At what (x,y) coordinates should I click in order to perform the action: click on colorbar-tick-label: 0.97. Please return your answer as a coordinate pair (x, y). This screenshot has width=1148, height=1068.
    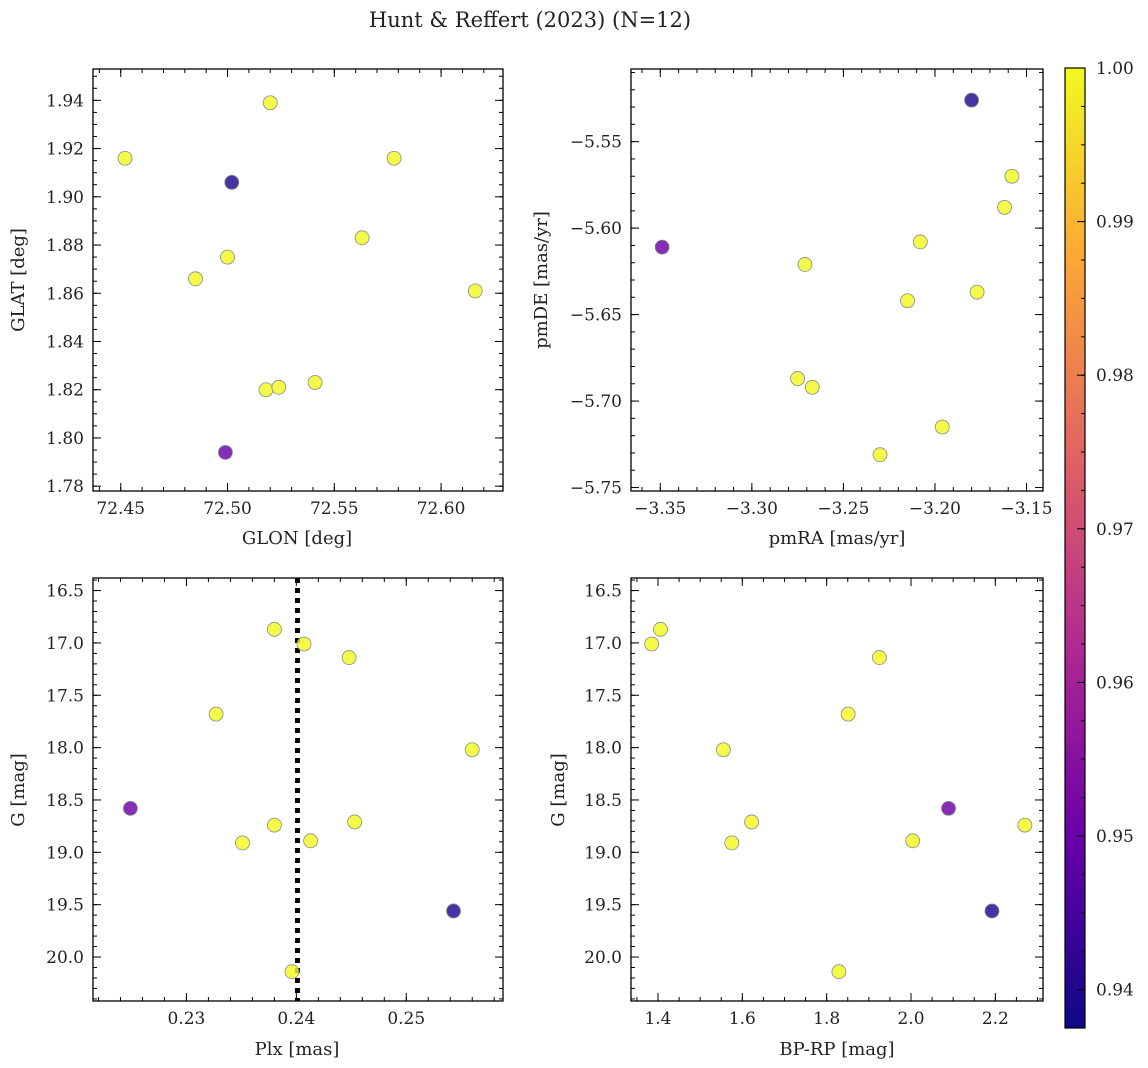
    Looking at the image, I should click on (1115, 530).